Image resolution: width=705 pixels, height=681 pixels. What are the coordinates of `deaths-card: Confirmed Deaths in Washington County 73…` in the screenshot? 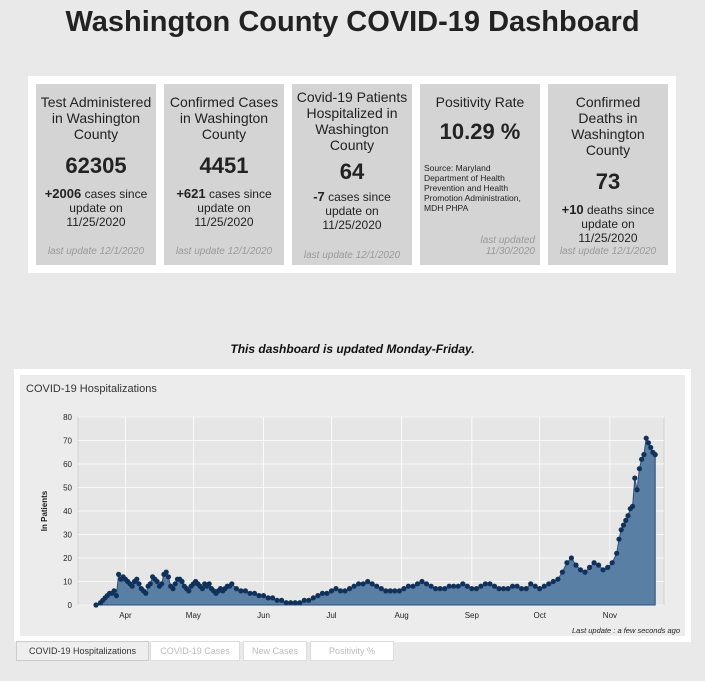 It's located at (608, 174).